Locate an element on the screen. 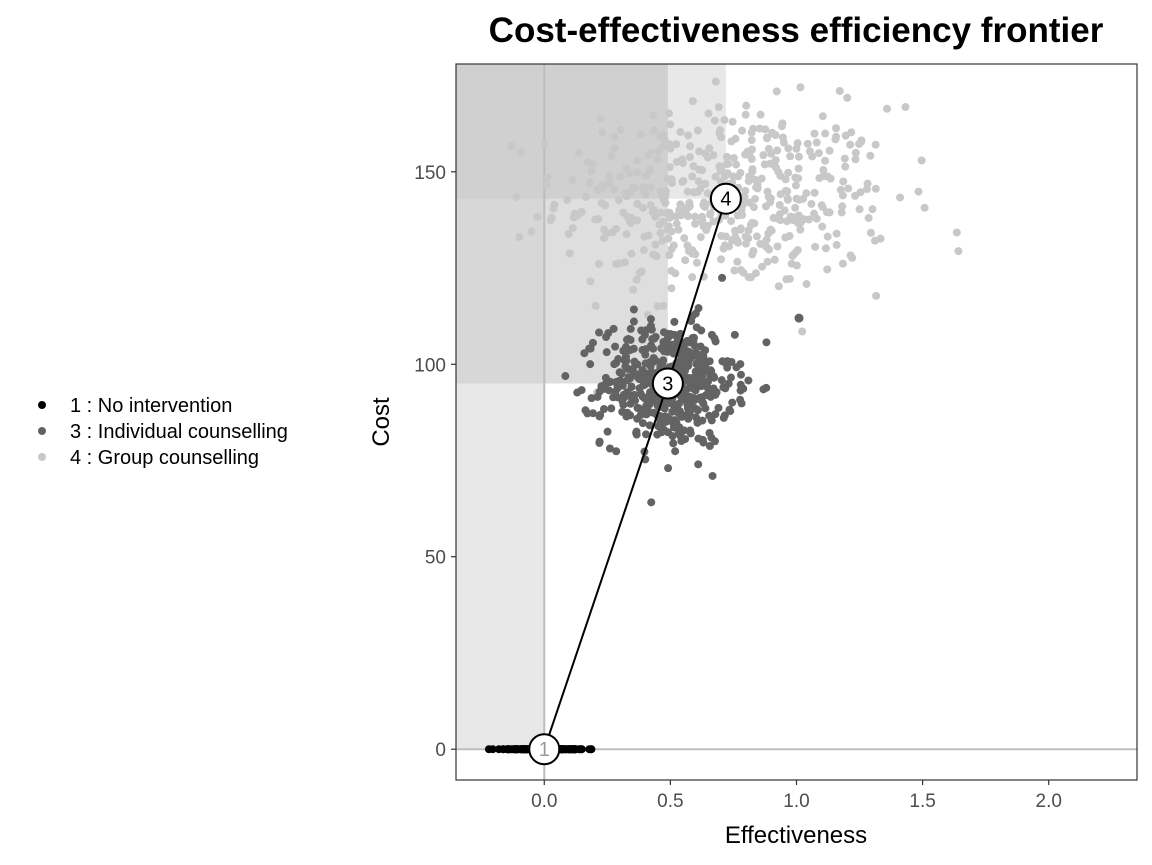 The image size is (1152, 865). legend-label-3: 3 : Individual counselling is located at coordinates (179, 432).